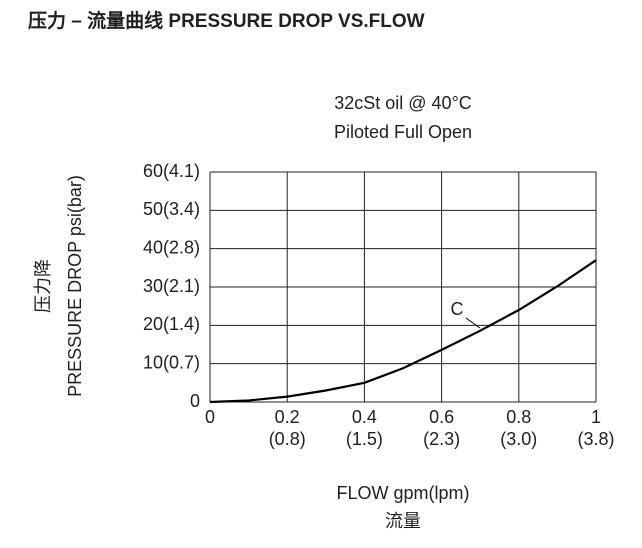 This screenshot has height=548, width=642. Describe the element at coordinates (518, 417) in the screenshot. I see `x-tick-label: 0.8` at that location.